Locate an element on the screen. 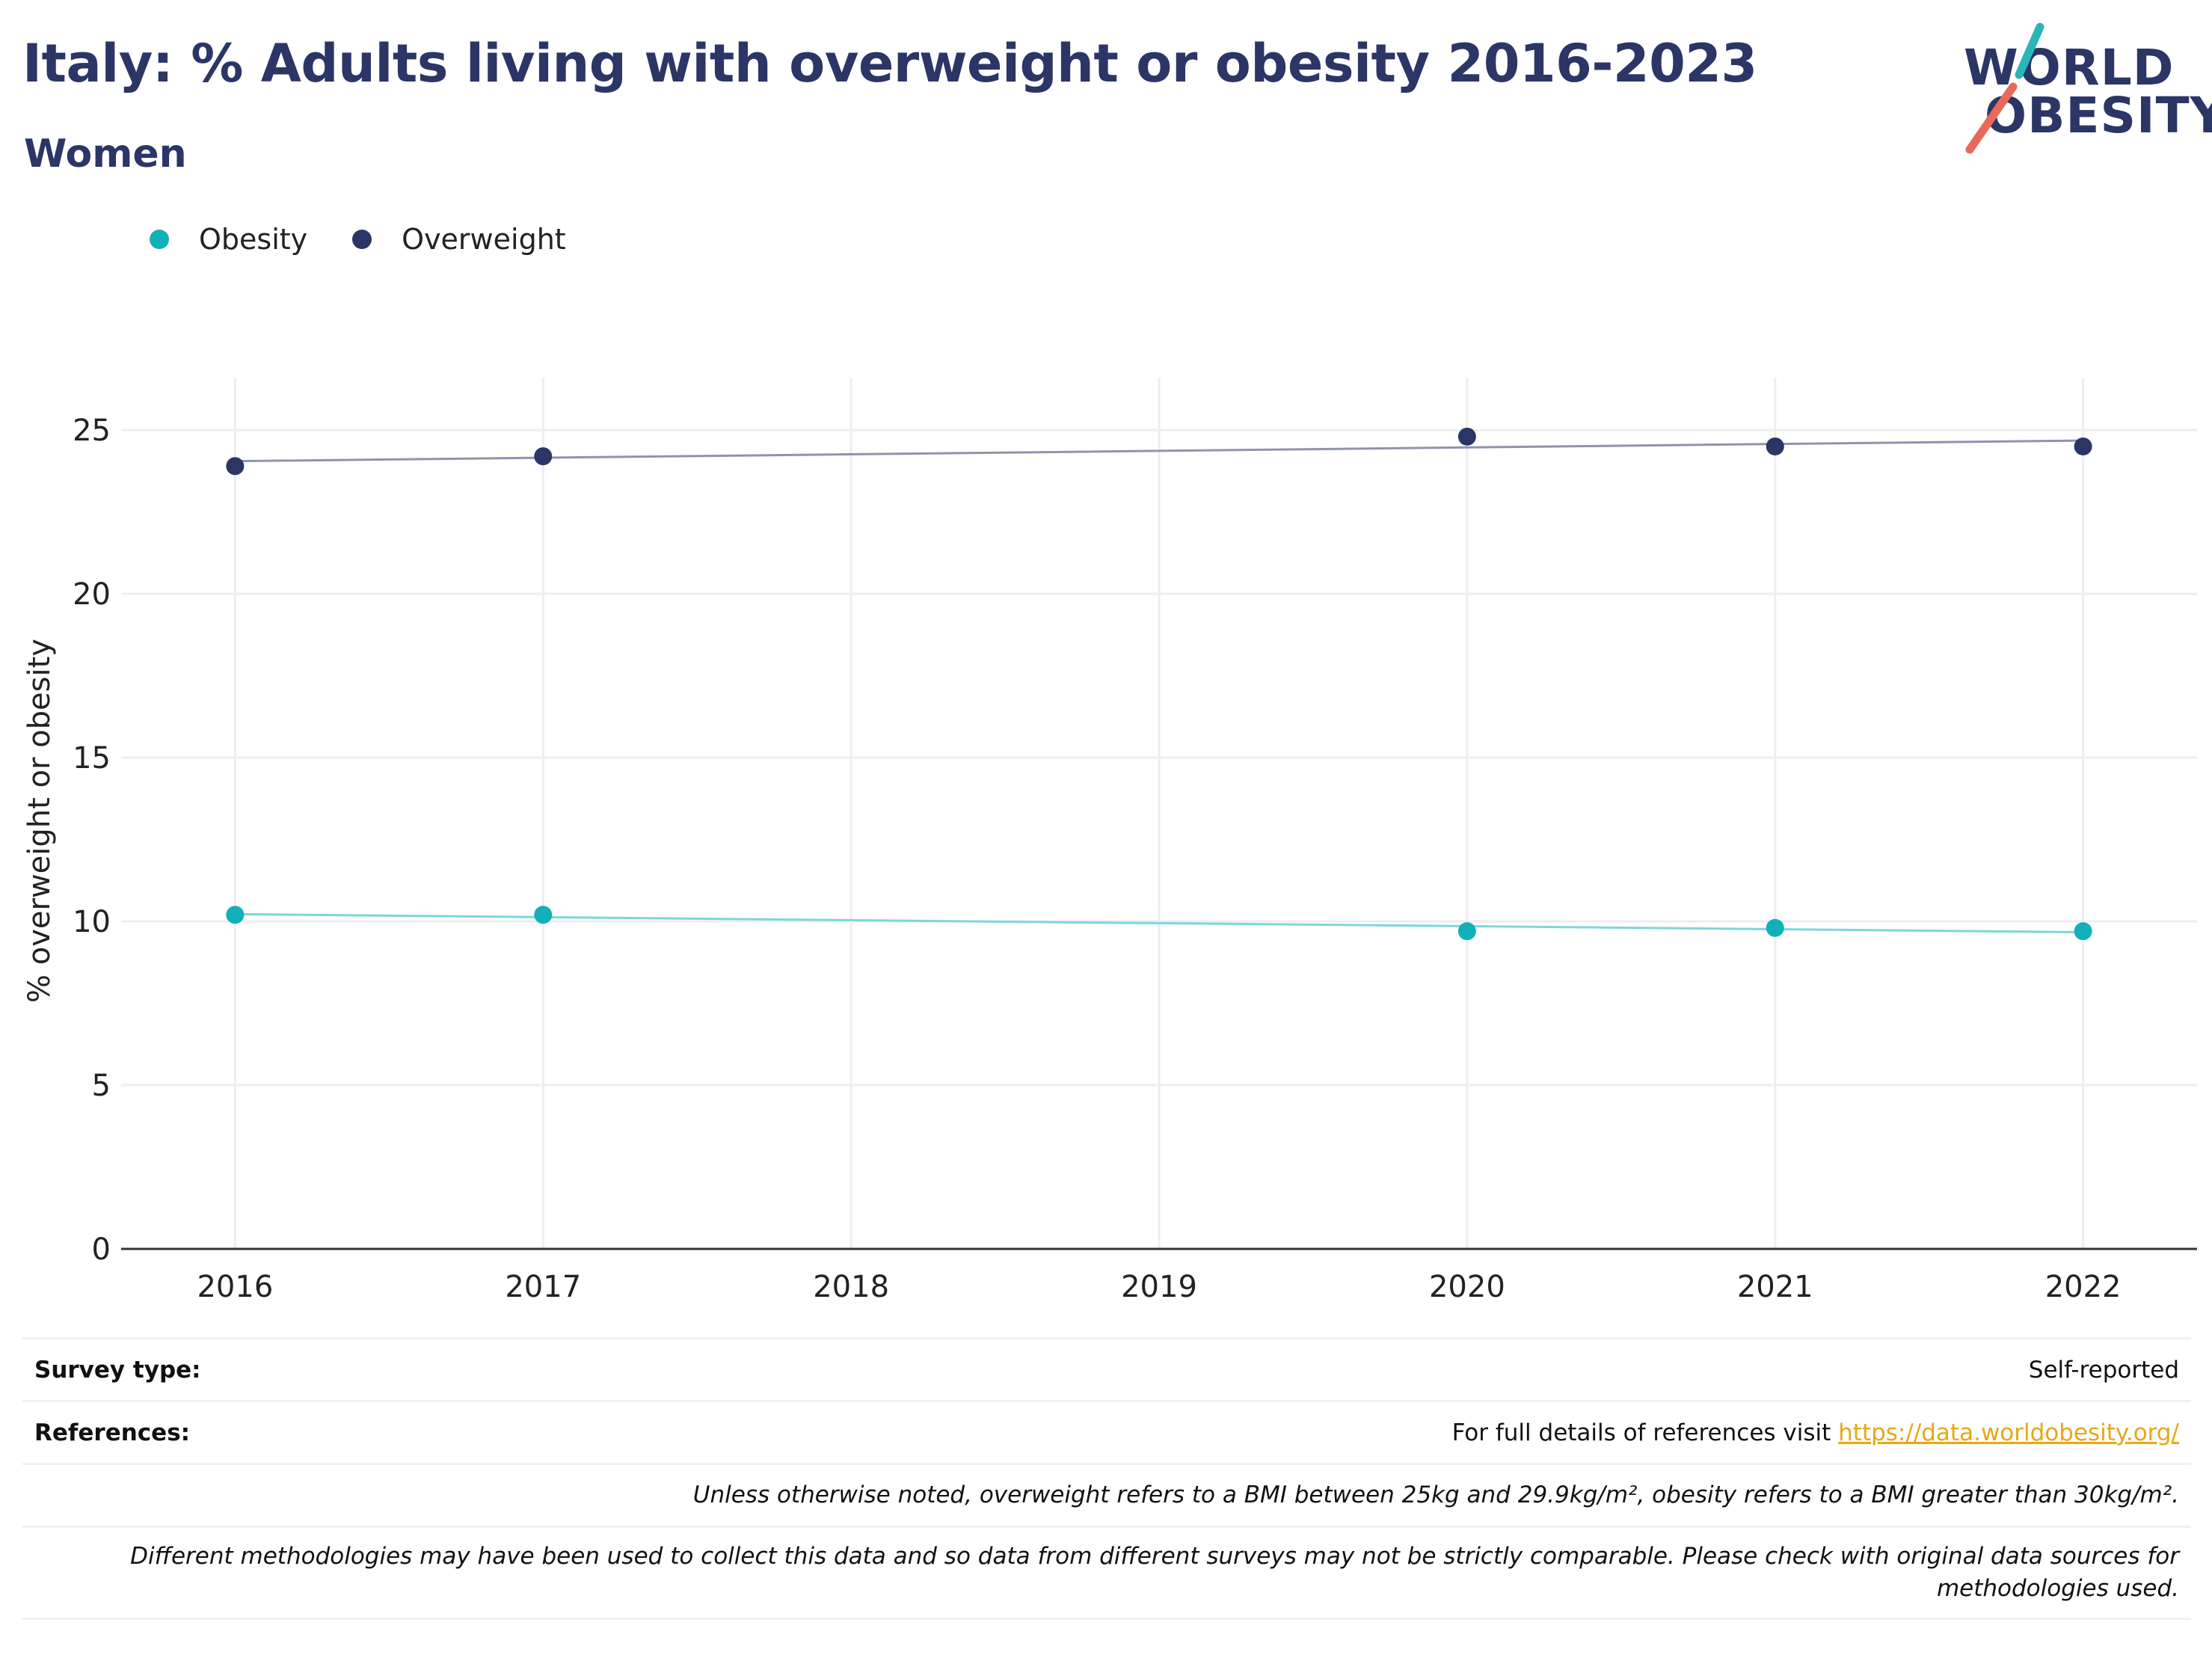 The height and width of the screenshot is (1655, 2212). survey-type-value: Self-reported is located at coordinates (2103, 1370).